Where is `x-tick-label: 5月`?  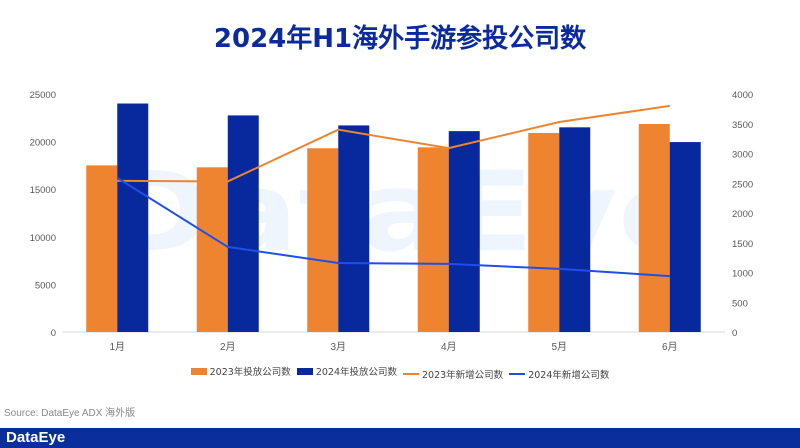
x-tick-label: 5月 is located at coordinates (559, 347).